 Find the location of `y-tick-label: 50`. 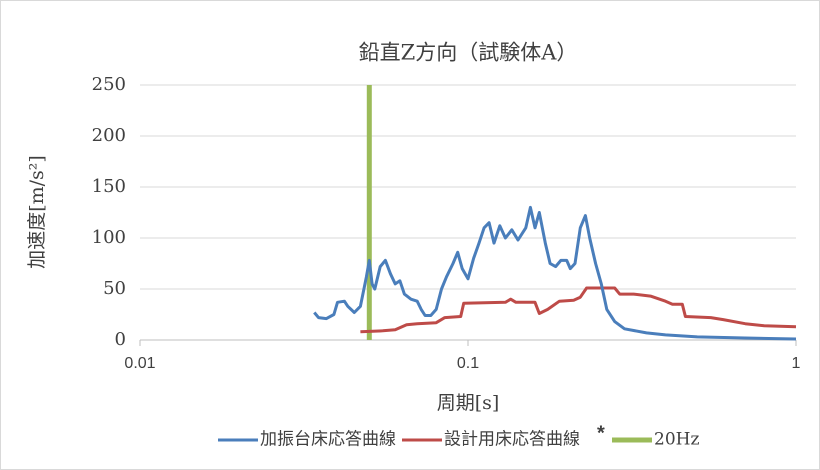

y-tick-label: 50 is located at coordinates (114, 288).